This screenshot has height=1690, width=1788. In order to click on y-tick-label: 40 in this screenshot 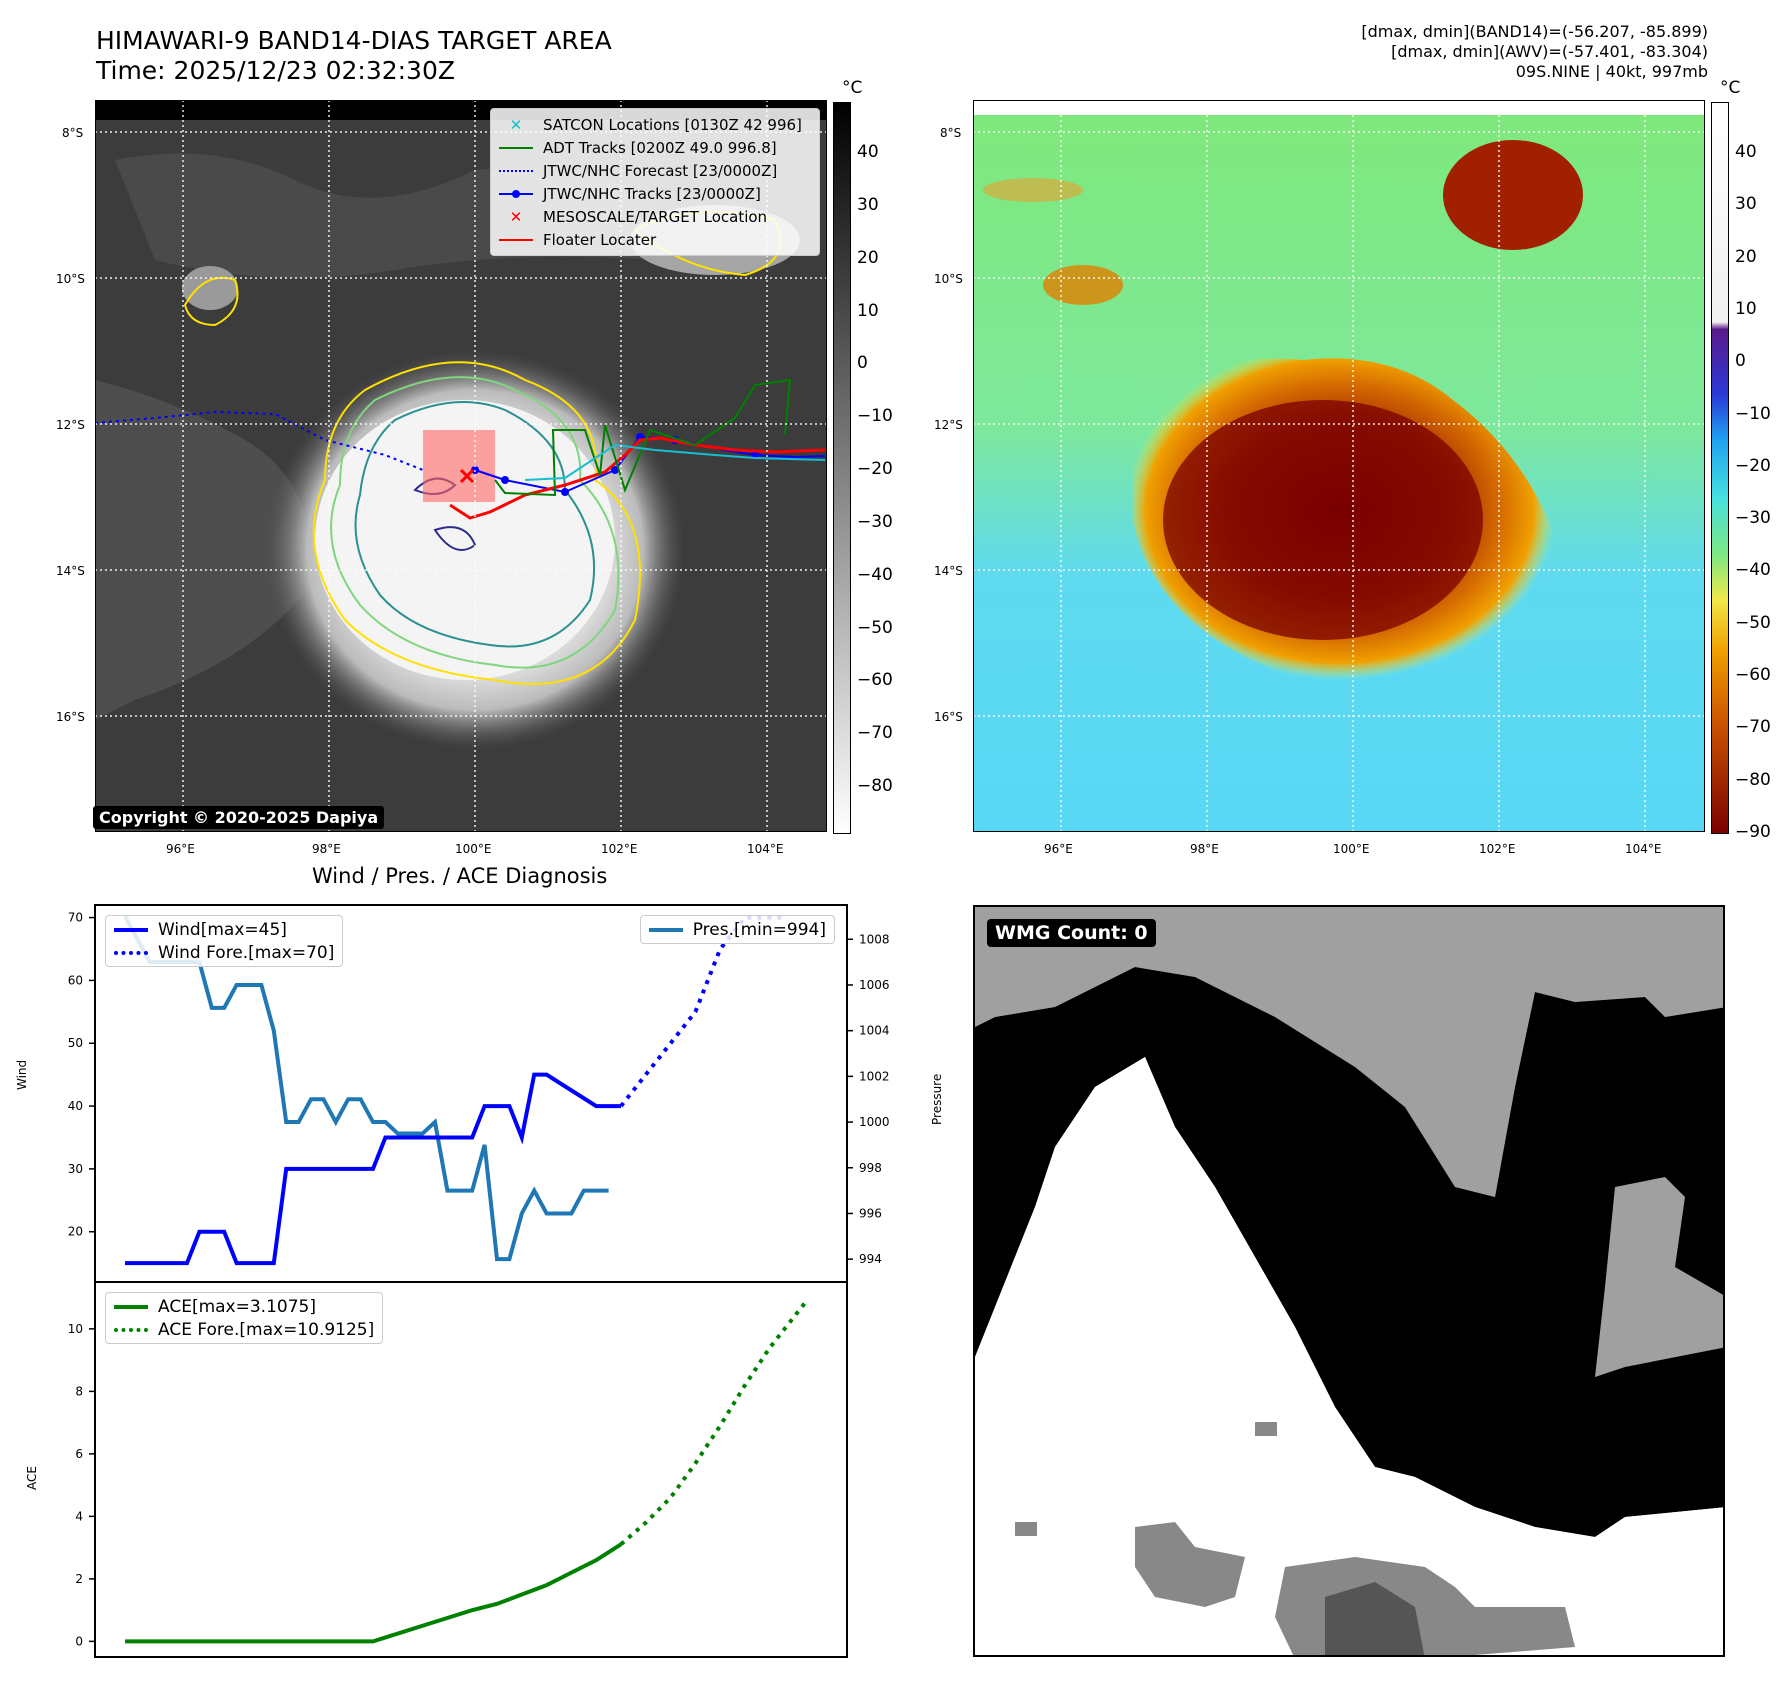, I will do `click(75, 1106)`.